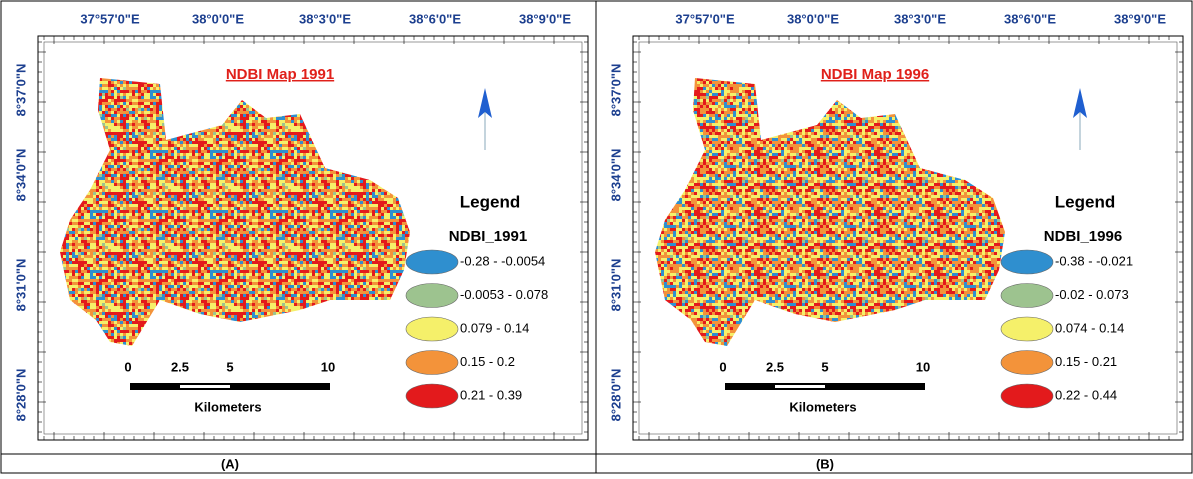 Image resolution: width=1193 pixels, height=479 pixels. I want to click on legend-label: -0.0053 - 0.078, so click(504, 294).